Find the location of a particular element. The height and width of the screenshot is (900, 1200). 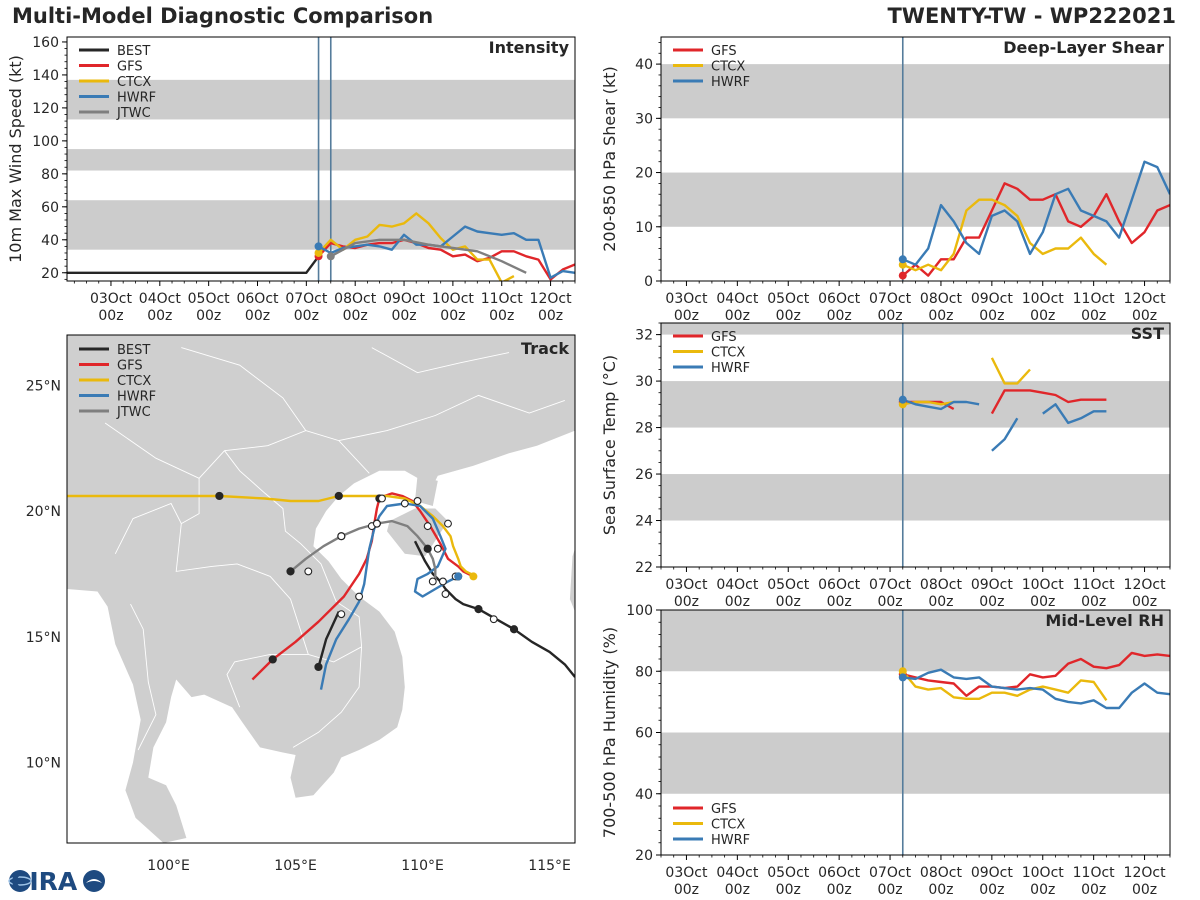

sst-ytick-label-5: 32 is located at coordinates (644, 336).